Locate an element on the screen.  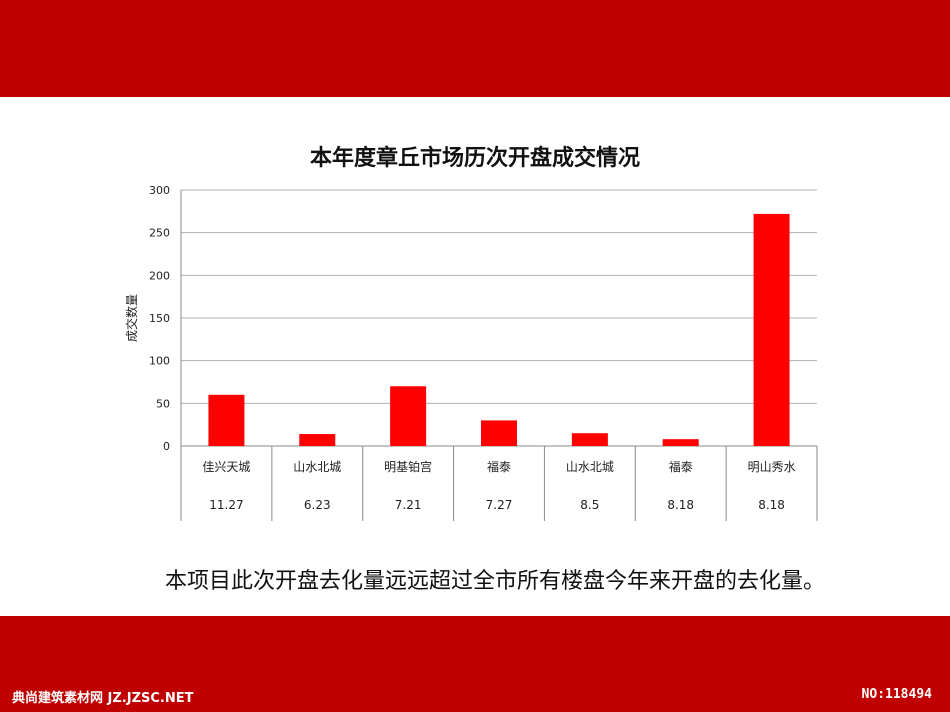
y-tick-label: 0 is located at coordinates (166, 446).